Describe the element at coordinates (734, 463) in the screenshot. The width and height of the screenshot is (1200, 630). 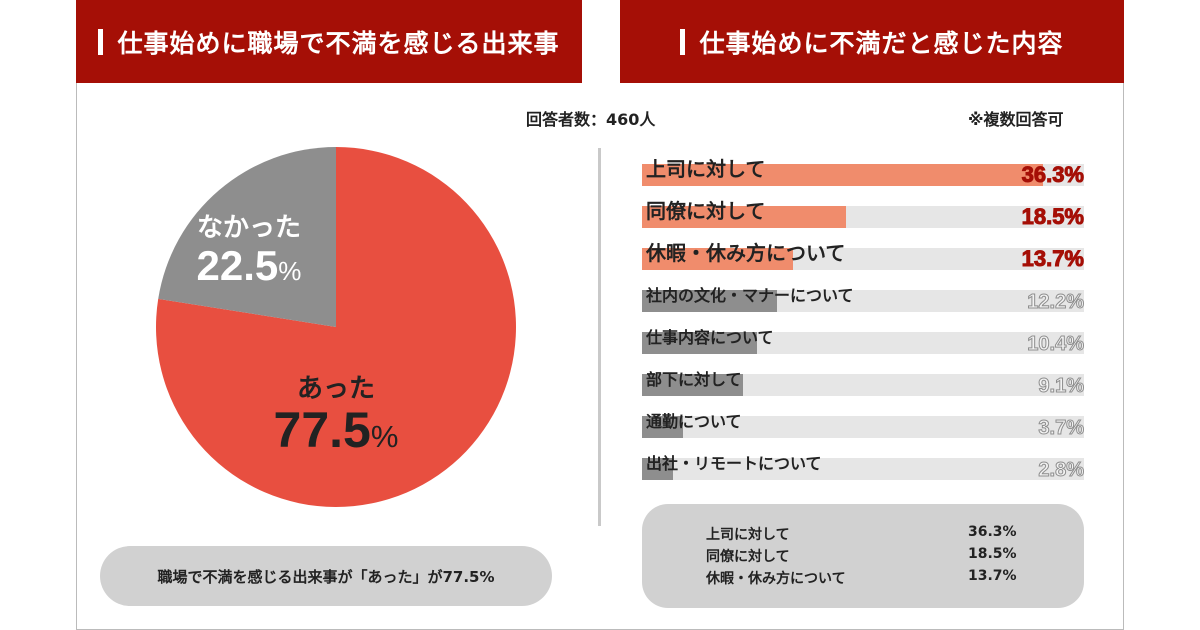
I see `bar-label: 出社・リモートについて` at that location.